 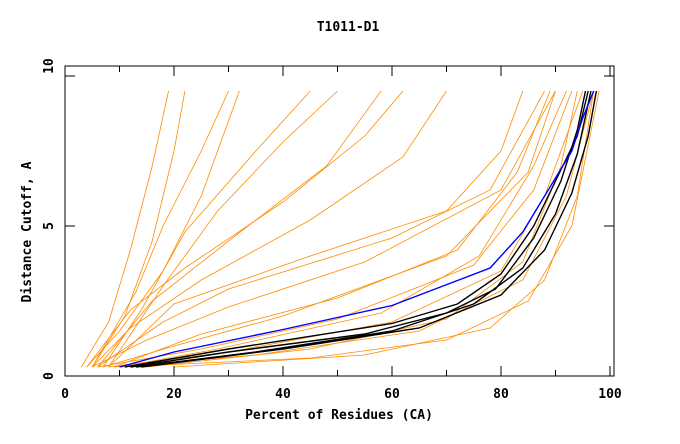 I want to click on y-tick-label: 5, so click(x=49, y=226).